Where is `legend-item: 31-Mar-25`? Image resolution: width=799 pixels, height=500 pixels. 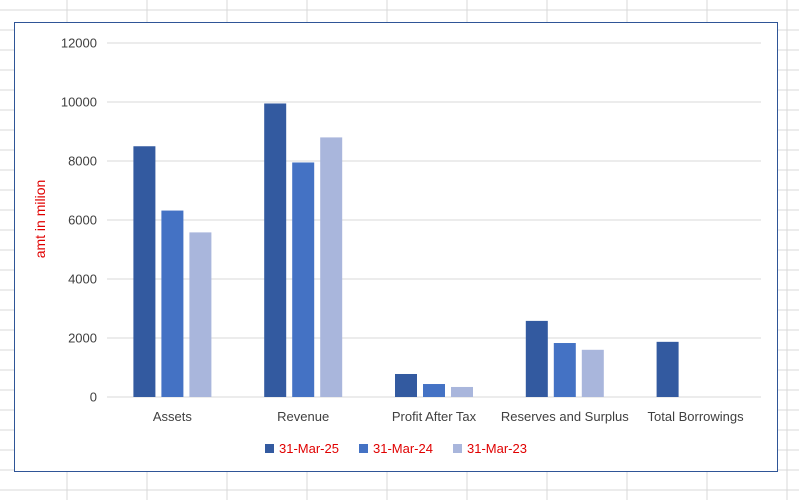 legend-item: 31-Mar-25 is located at coordinates (302, 448).